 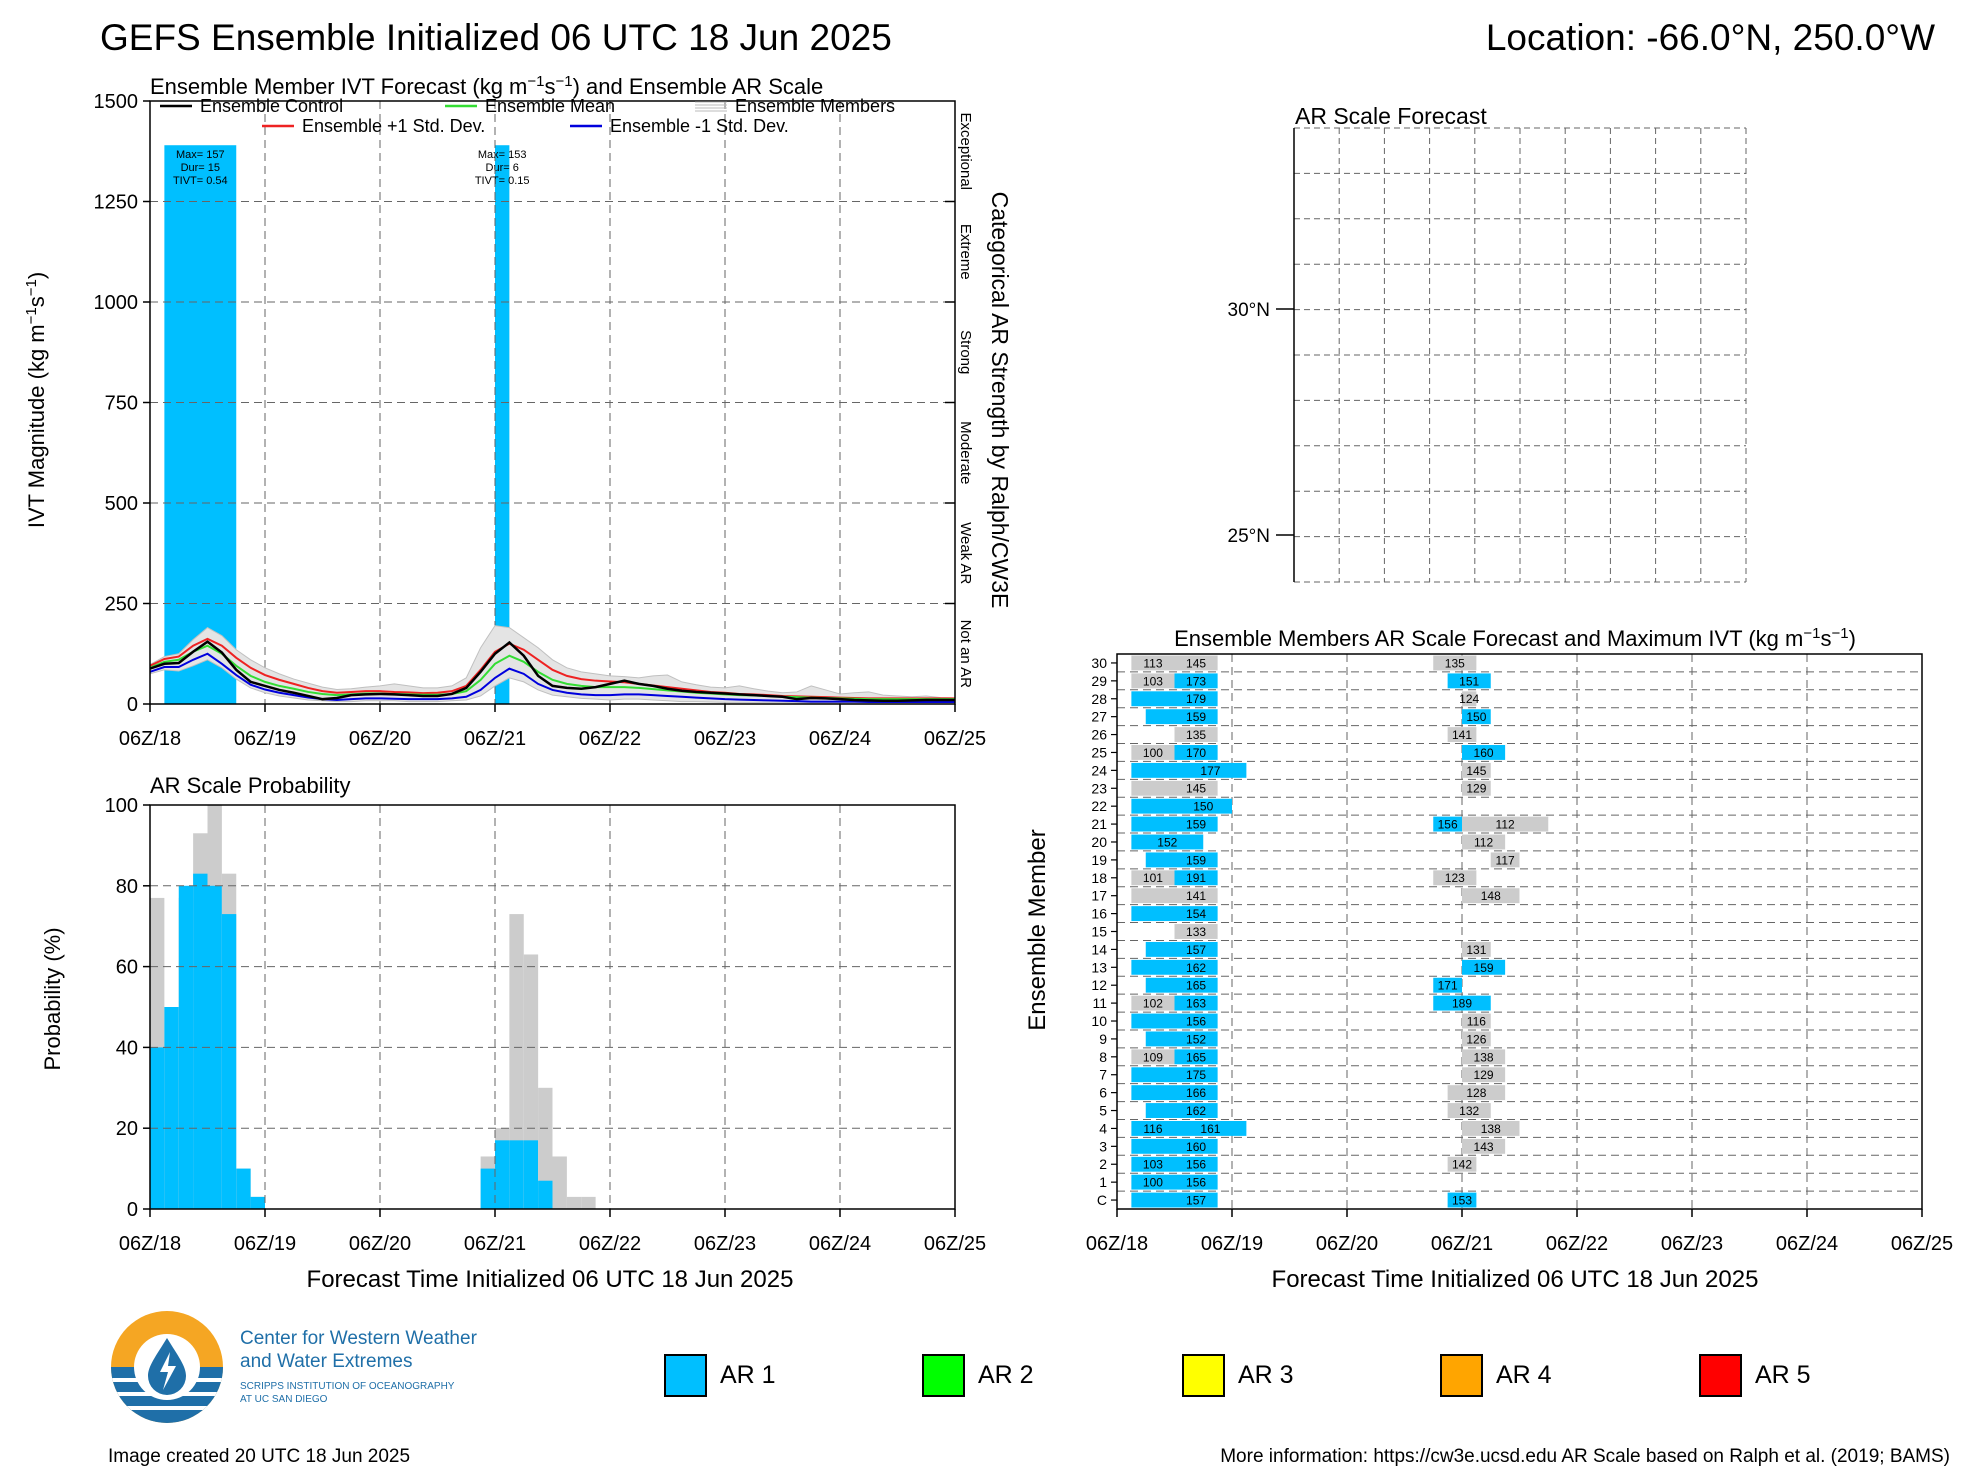 I want to click on member-max-ivt-label: 141, so click(x=1462, y=735).